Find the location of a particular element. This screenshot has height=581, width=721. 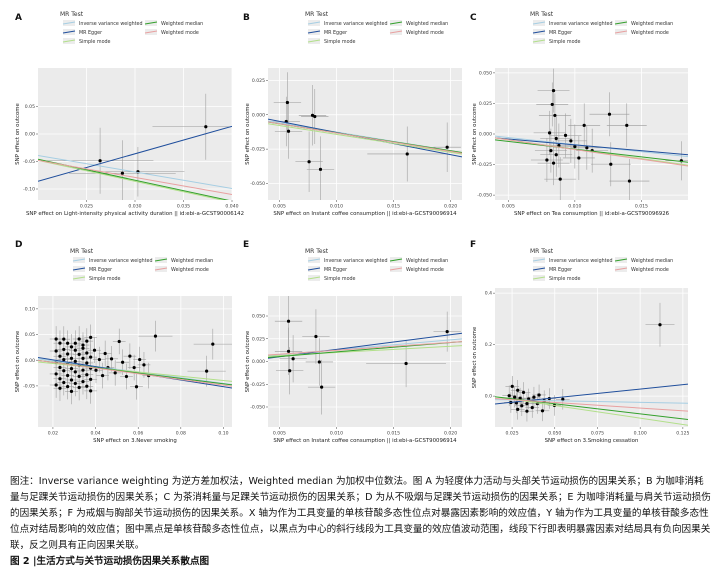

mr-lines is located at coordinates (591, 151).